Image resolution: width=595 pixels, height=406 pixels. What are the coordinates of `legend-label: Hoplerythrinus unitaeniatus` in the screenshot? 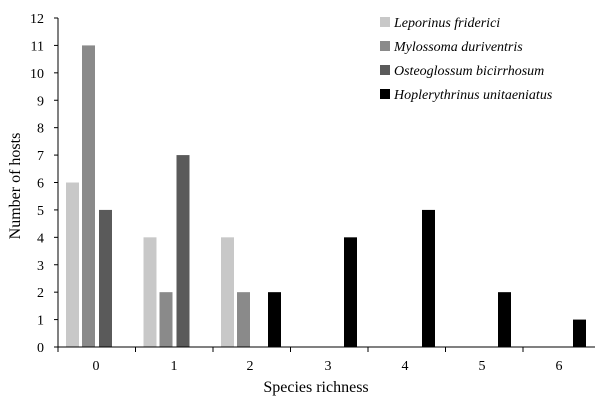 It's located at (473, 95).